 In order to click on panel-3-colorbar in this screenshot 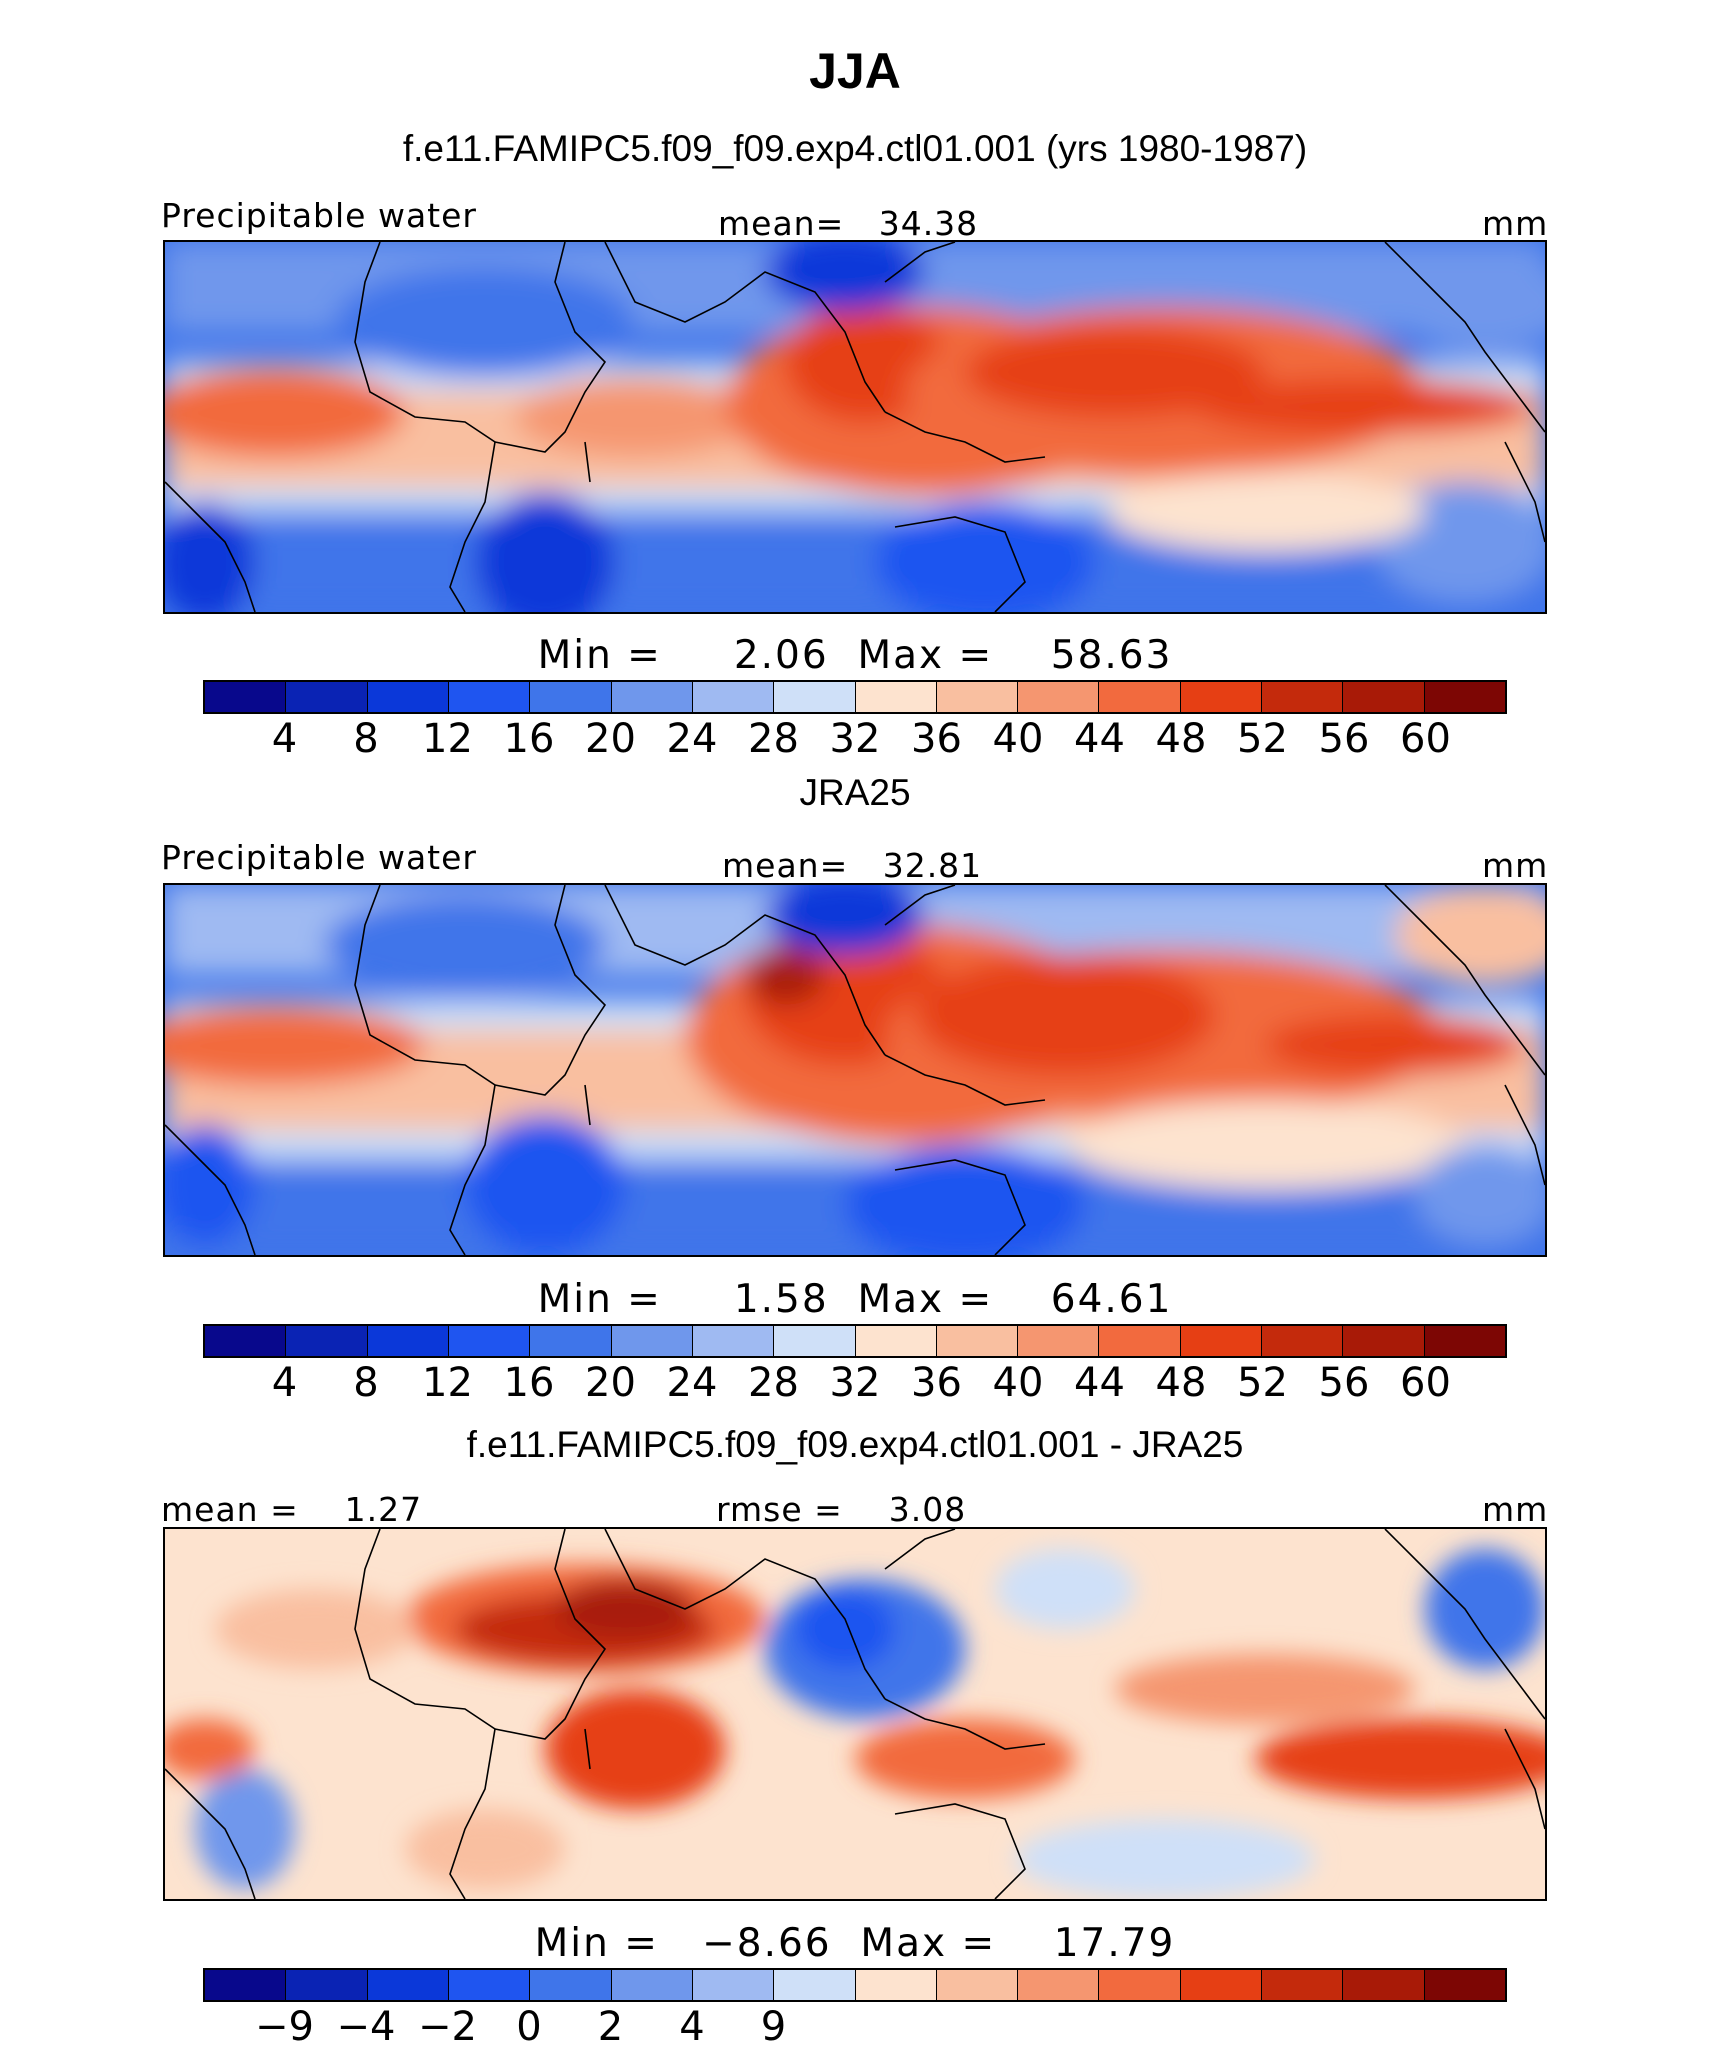, I will do `click(855, 1985)`.